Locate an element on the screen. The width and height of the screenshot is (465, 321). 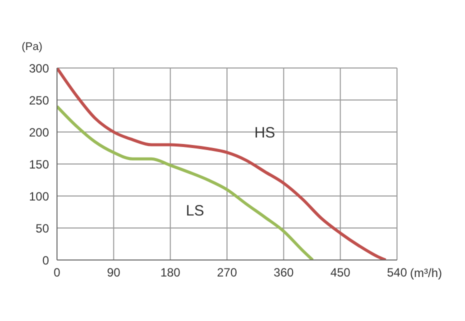
y-tick-label: 250 is located at coordinates (39, 100).